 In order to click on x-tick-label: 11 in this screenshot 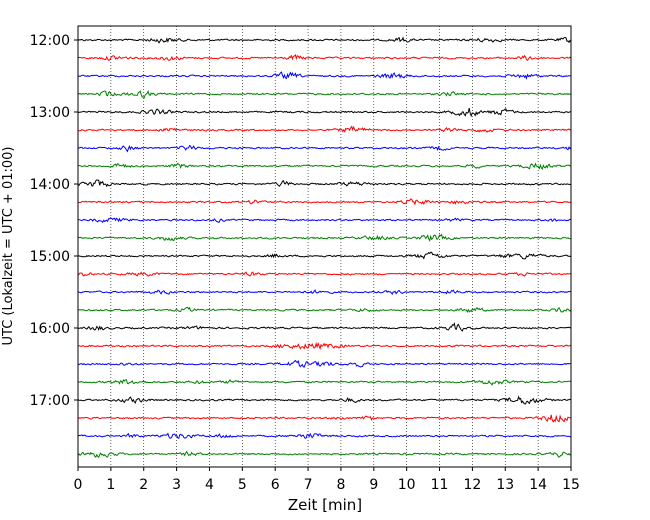, I will do `click(440, 485)`.